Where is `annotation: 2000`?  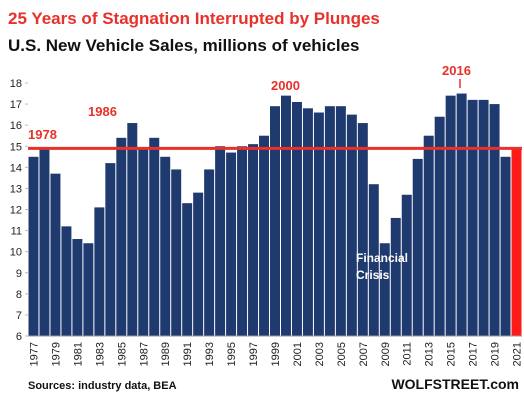 annotation: 2000 is located at coordinates (285, 85).